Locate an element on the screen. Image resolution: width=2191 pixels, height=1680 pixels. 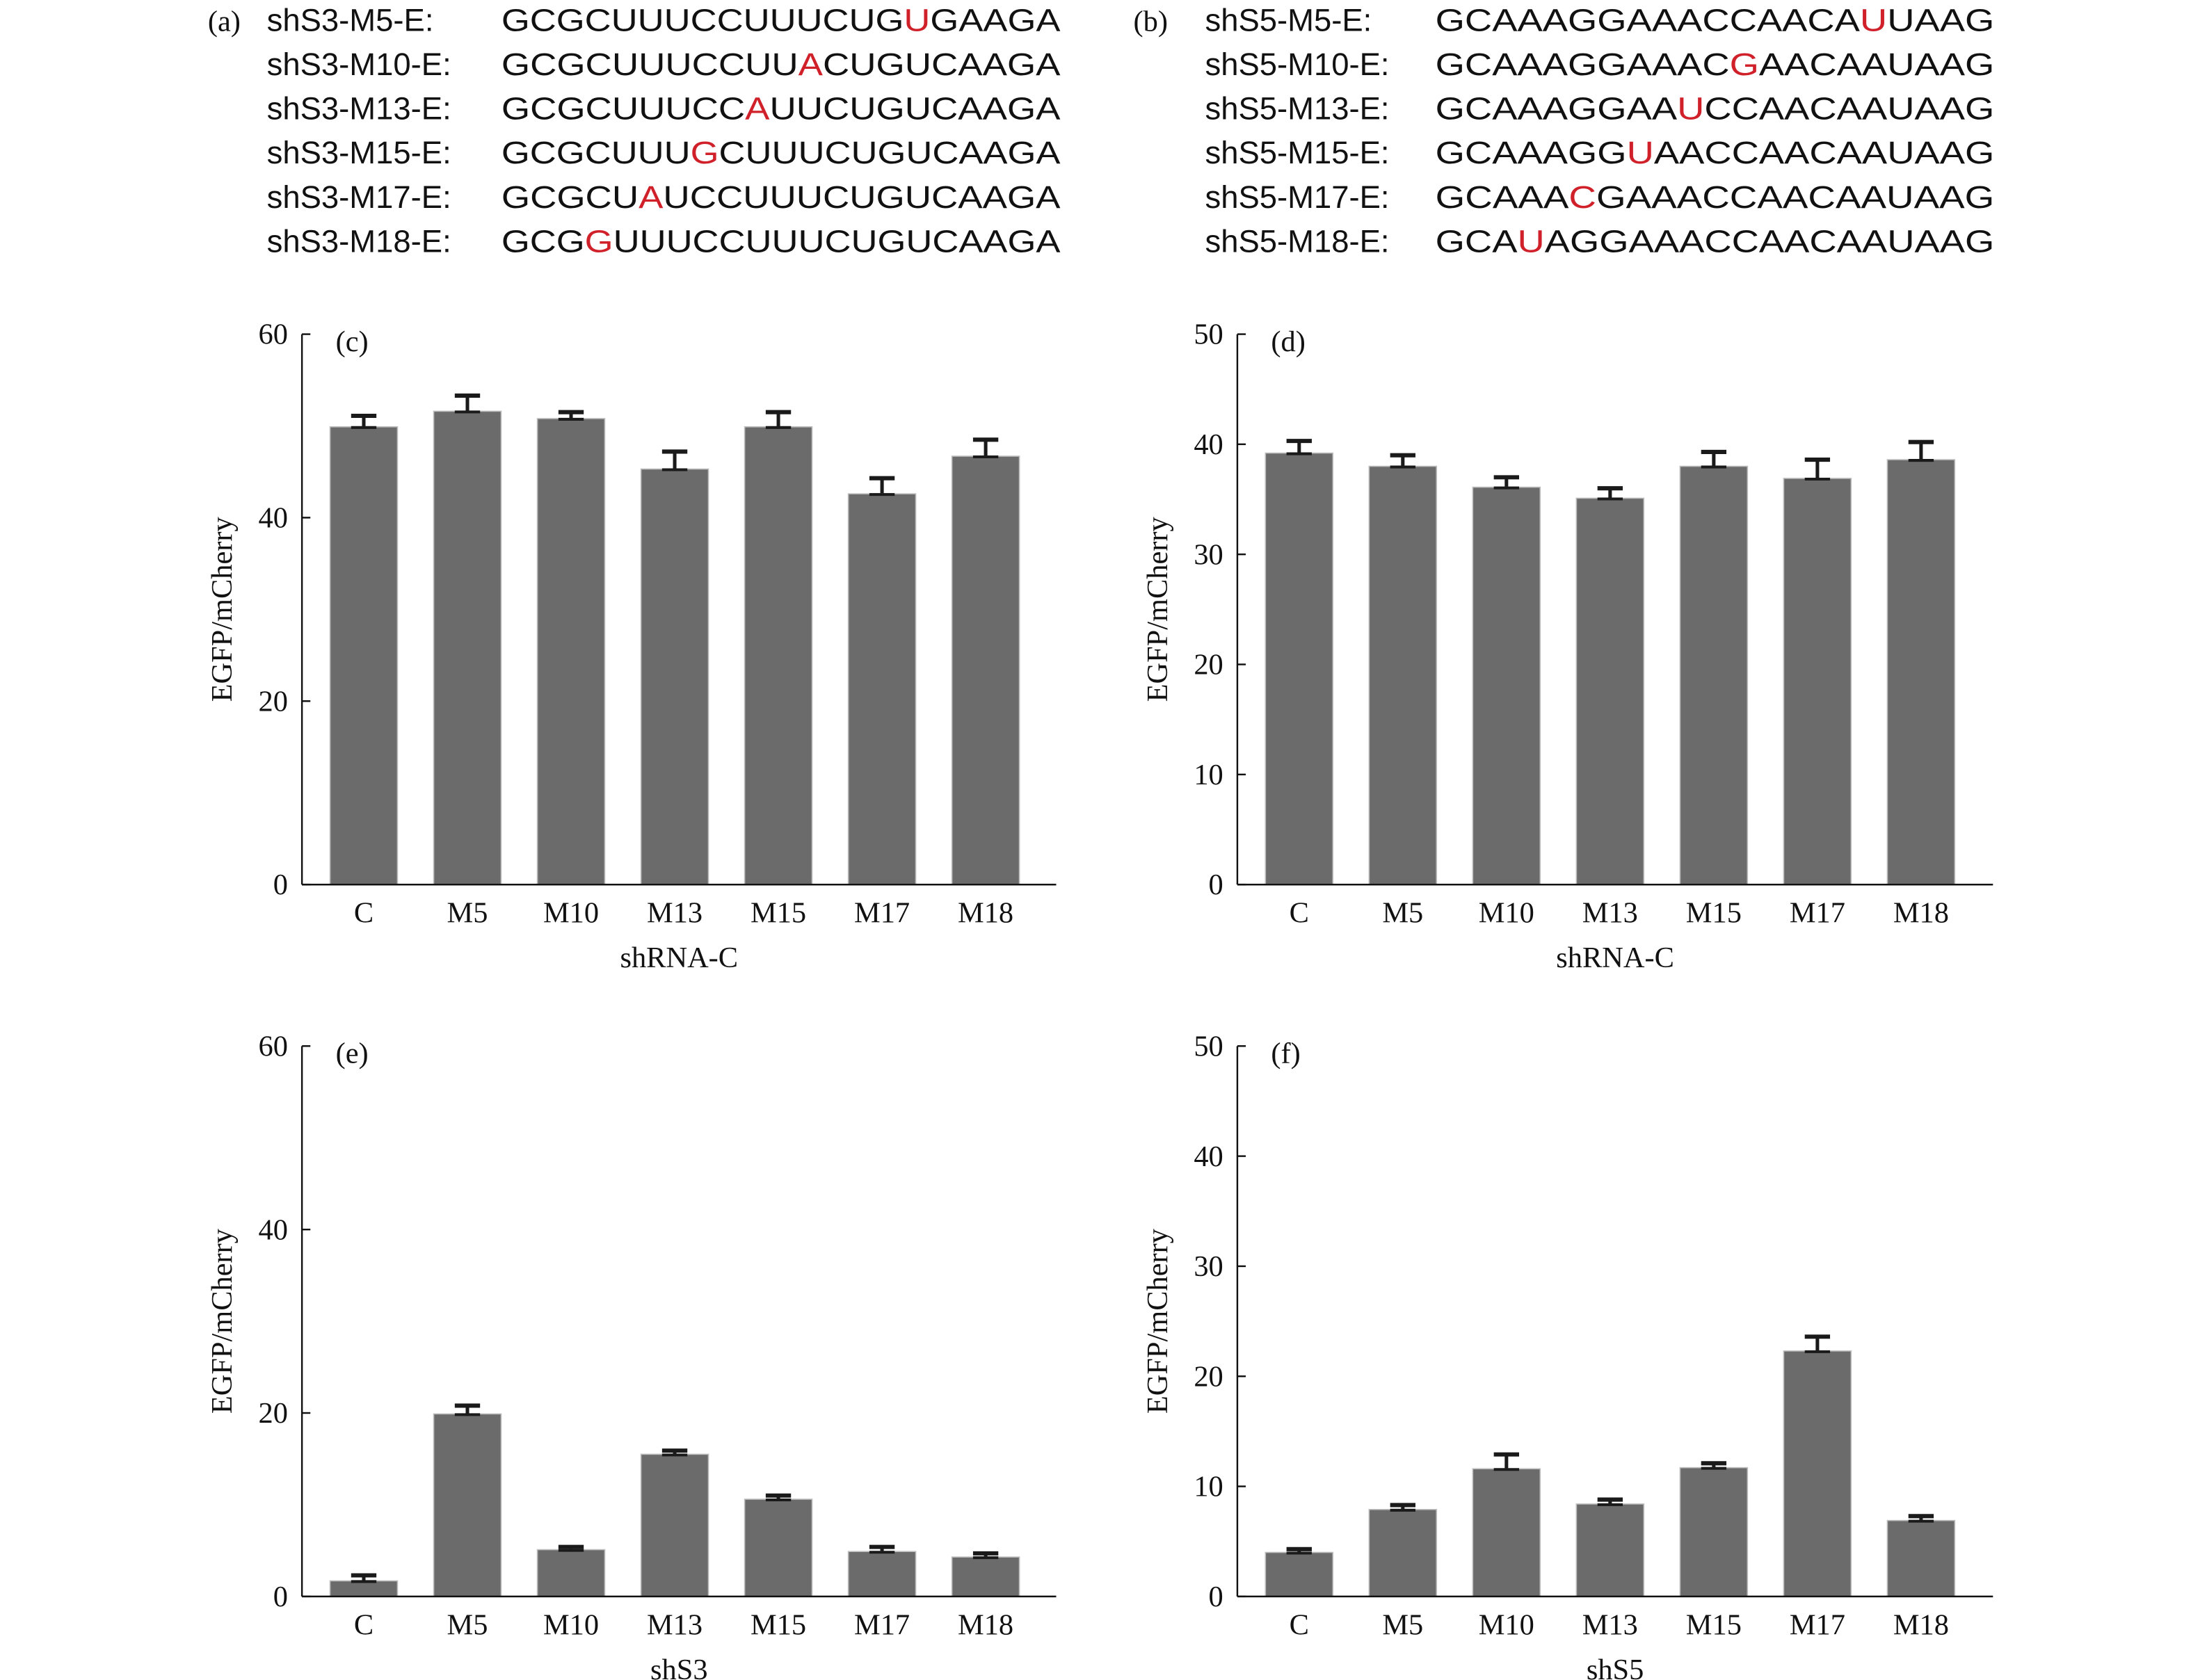
x-axis-label: shS3 is located at coordinates (679, 1667).